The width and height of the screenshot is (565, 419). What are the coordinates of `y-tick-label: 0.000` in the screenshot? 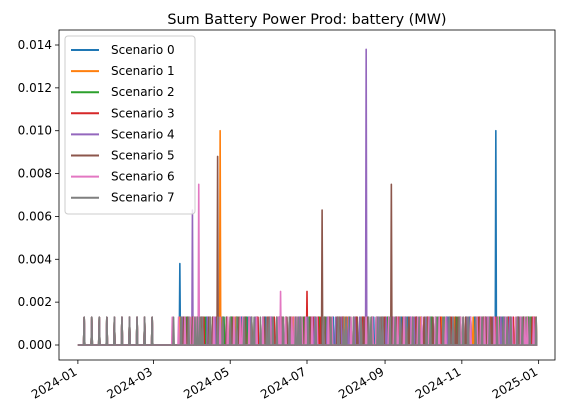 It's located at (35, 345).